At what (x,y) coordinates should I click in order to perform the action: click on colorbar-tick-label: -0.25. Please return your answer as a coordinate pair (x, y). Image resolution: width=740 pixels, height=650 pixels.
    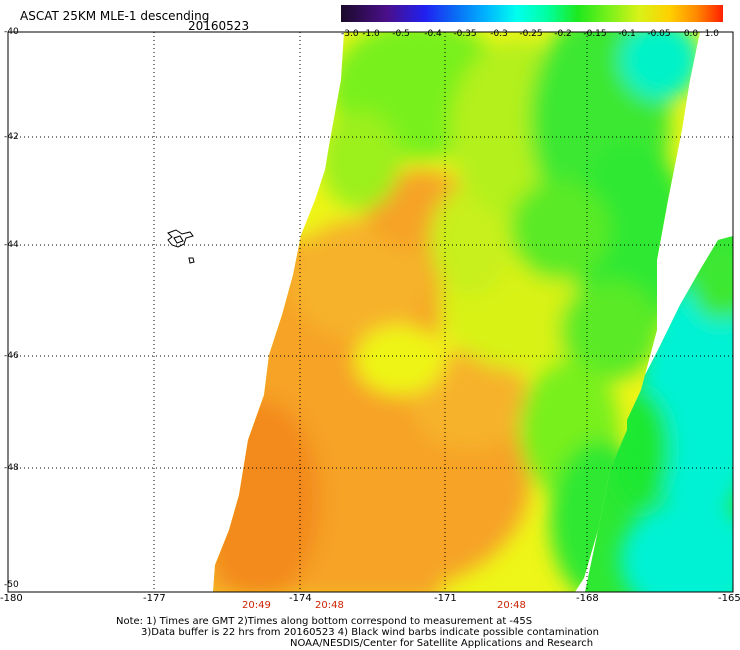
    Looking at the image, I should click on (530, 34).